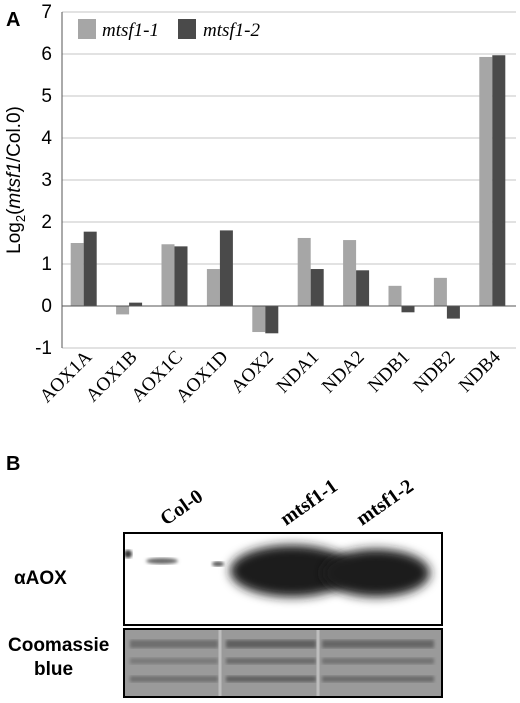  Describe the element at coordinates (46, 138) in the screenshot. I see `y-tick-label: 4` at that location.